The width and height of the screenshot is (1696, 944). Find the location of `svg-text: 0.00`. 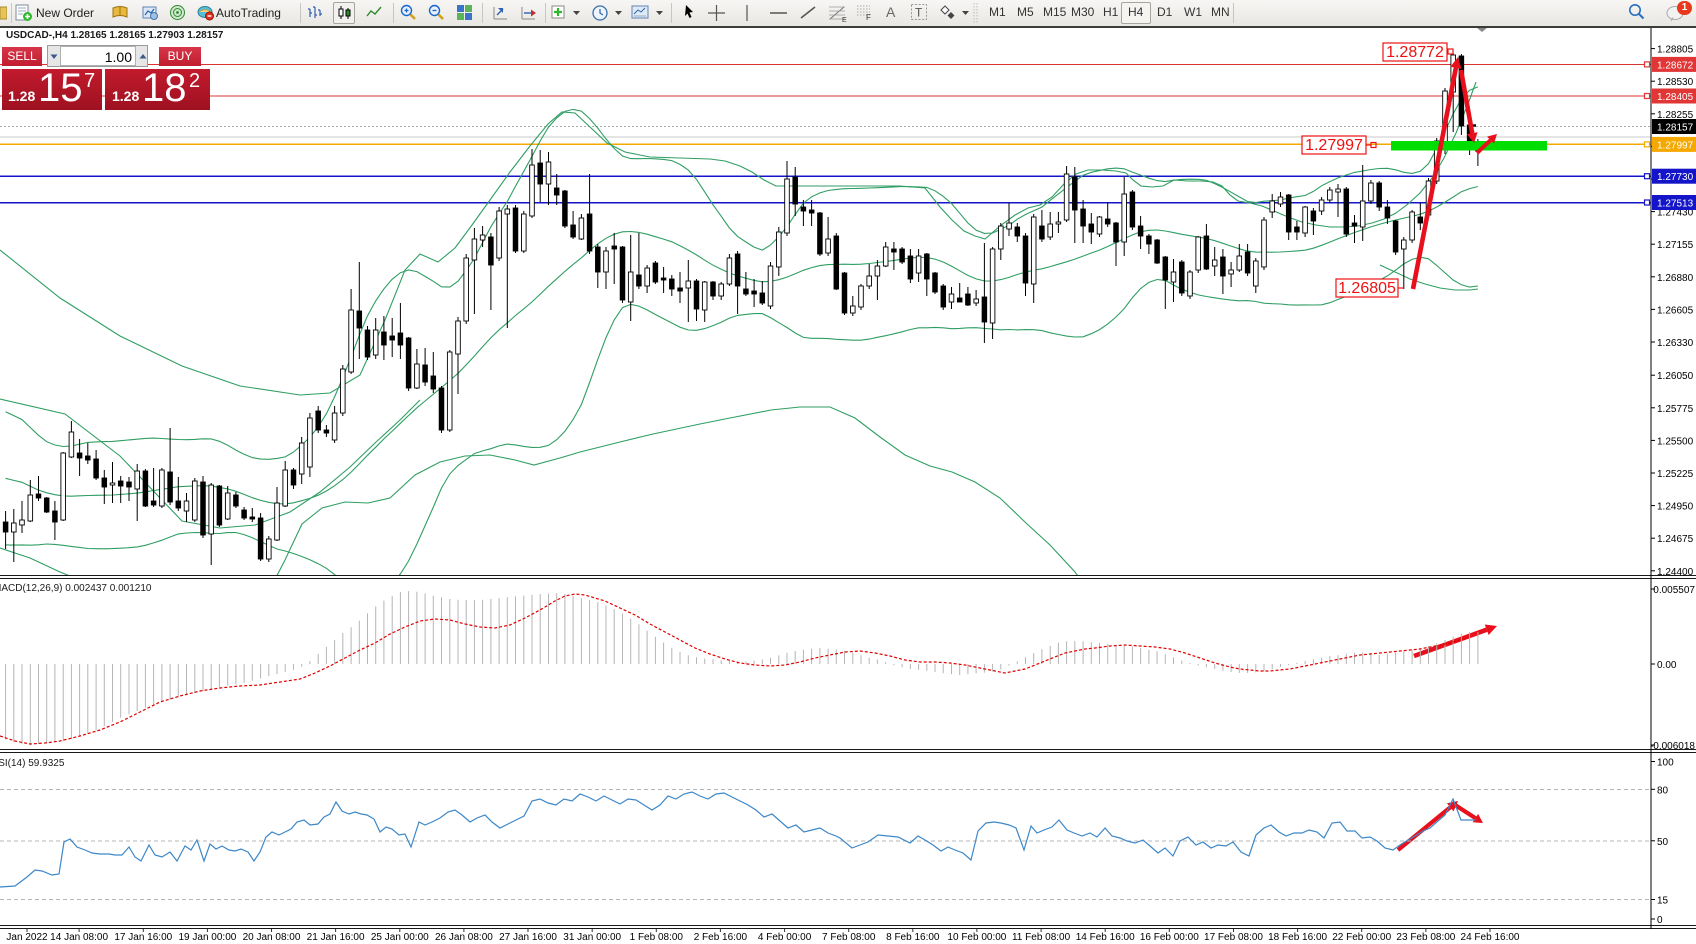

svg-text: 0.00 is located at coordinates (1667, 665).